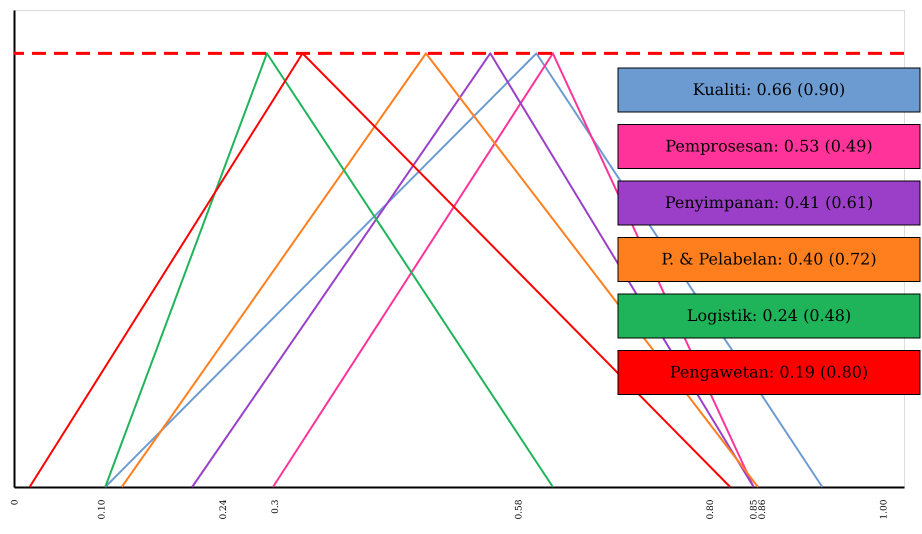 The width and height of the screenshot is (922, 534). What do you see at coordinates (224, 509) in the screenshot?
I see `x-tick-label: 0.24` at bounding box center [224, 509].